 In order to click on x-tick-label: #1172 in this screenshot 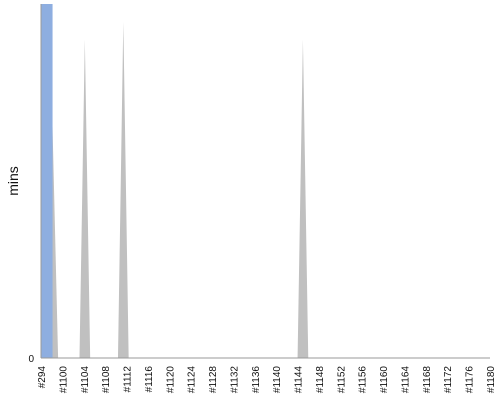, I will do `click(448, 380)`.